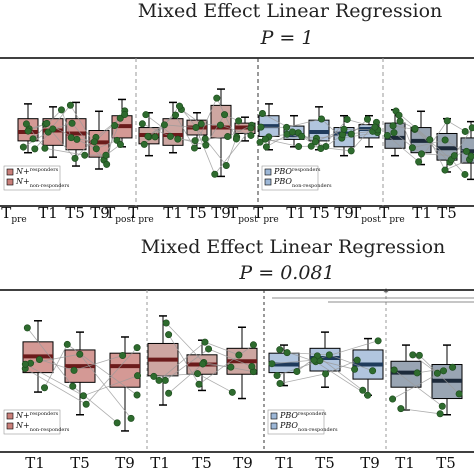 This screenshot has width=474, height=474. Describe the element at coordinates (287, 38) in the screenshot. I see `top-p-value: P = 1` at that location.